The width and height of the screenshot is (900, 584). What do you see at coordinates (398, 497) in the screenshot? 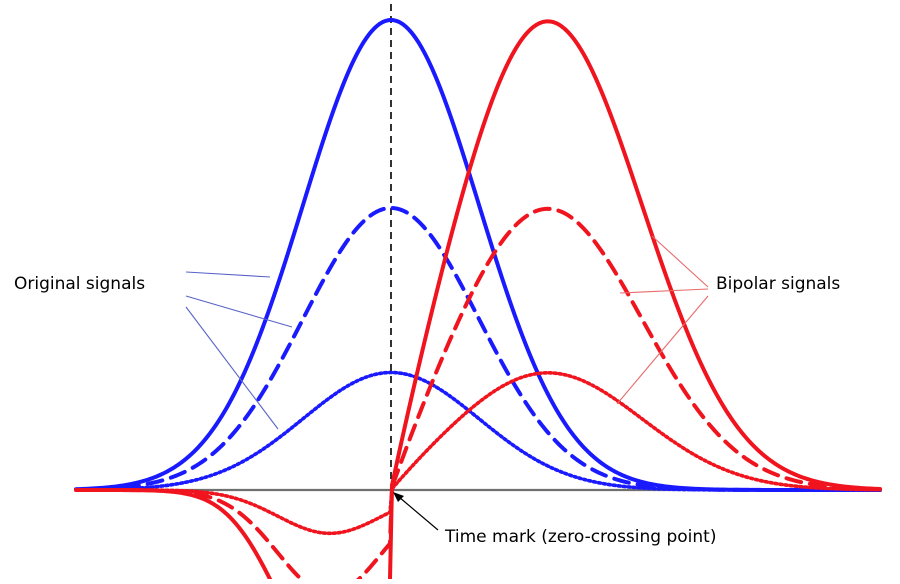
I see `time-mark-arrow-head` at bounding box center [398, 497].